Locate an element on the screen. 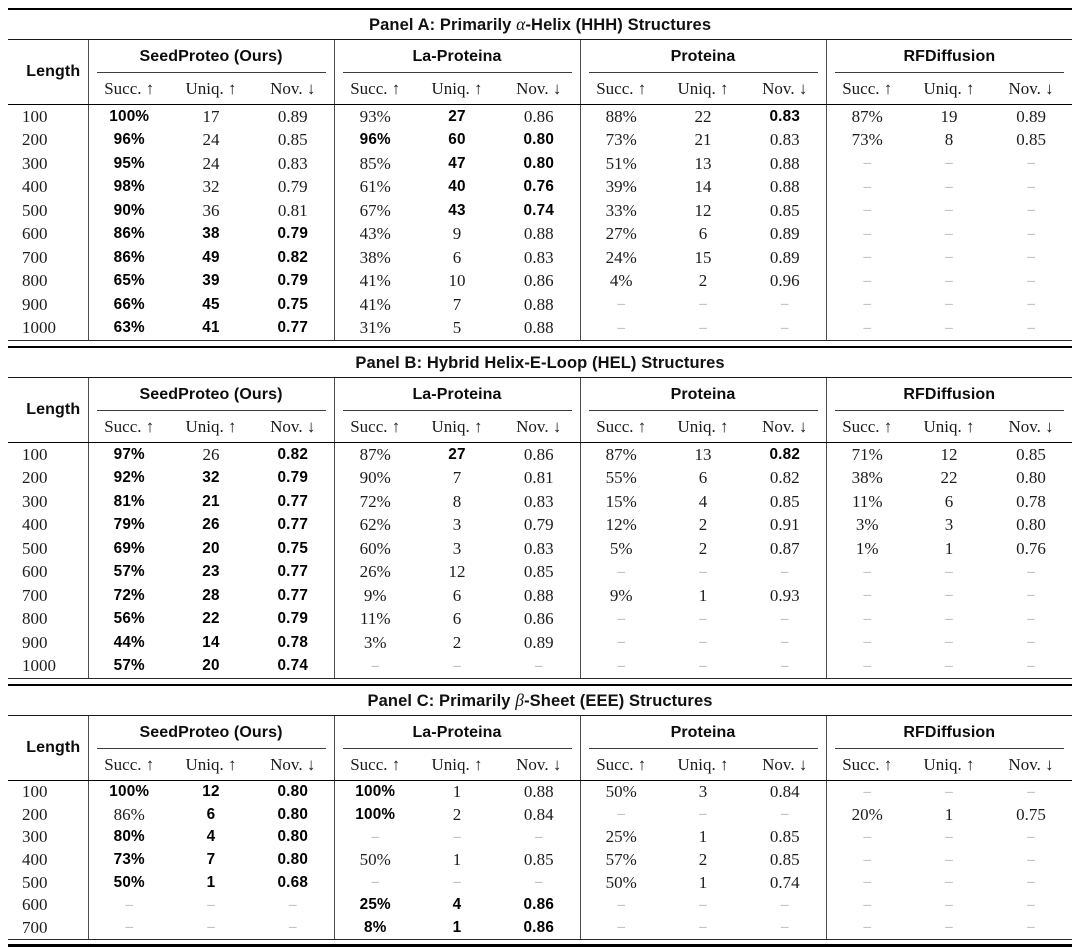  value-cell: 25% is located at coordinates (374, 905).